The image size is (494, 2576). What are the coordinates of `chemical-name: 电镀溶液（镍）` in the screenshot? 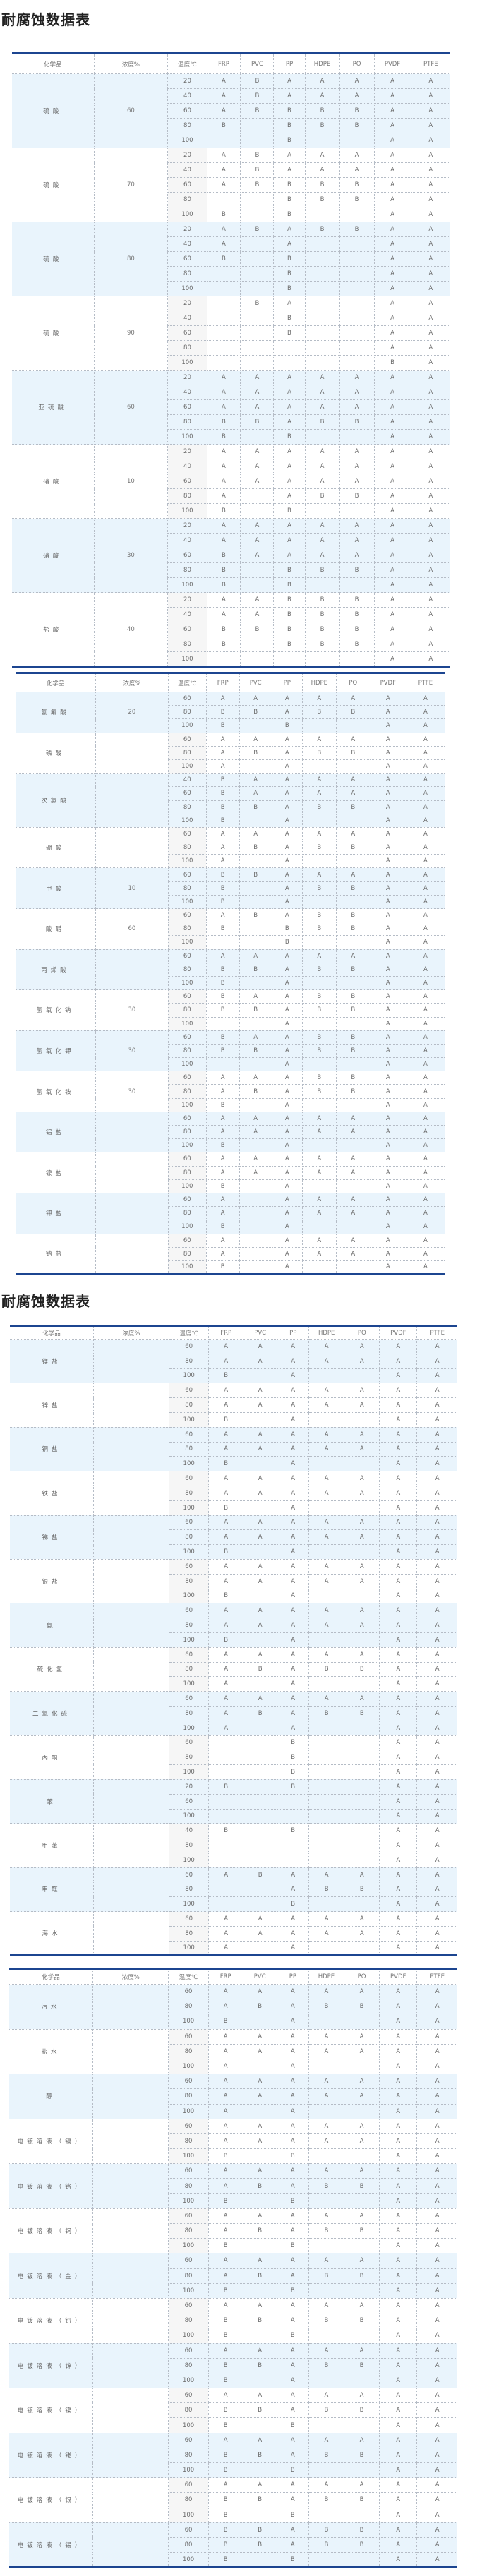 It's located at (51, 2410).